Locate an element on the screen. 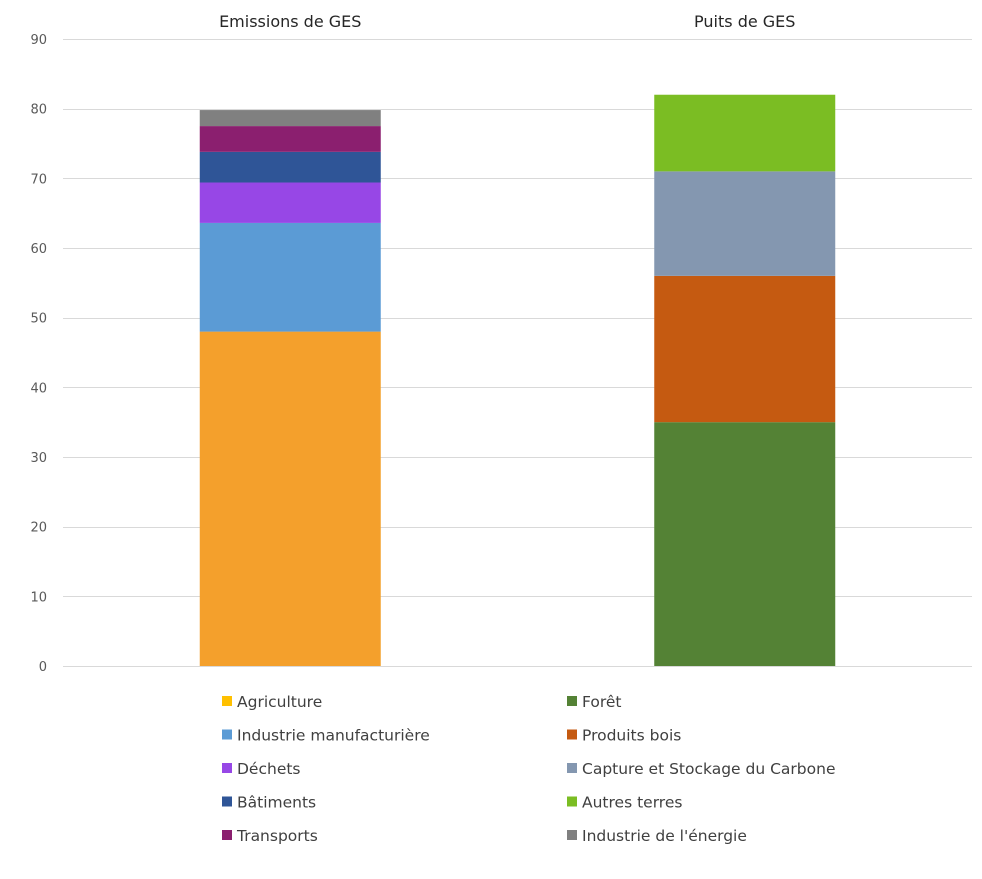 The width and height of the screenshot is (982, 879). legend-swatch-industrie-de-l-energie is located at coordinates (572, 835).